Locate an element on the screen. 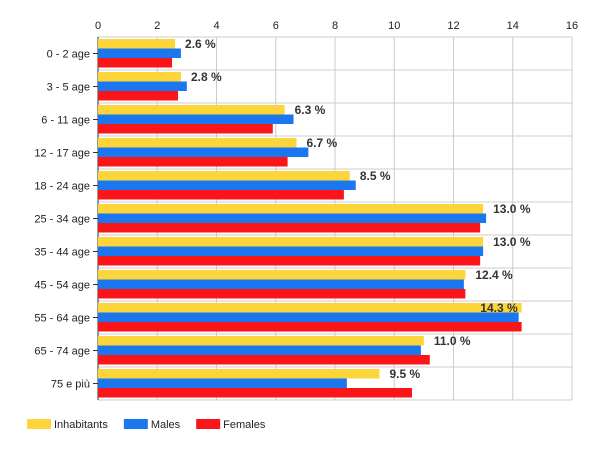 This screenshot has height=455, width=600. y-tick-label: 0 - 2 age is located at coordinates (68, 55).